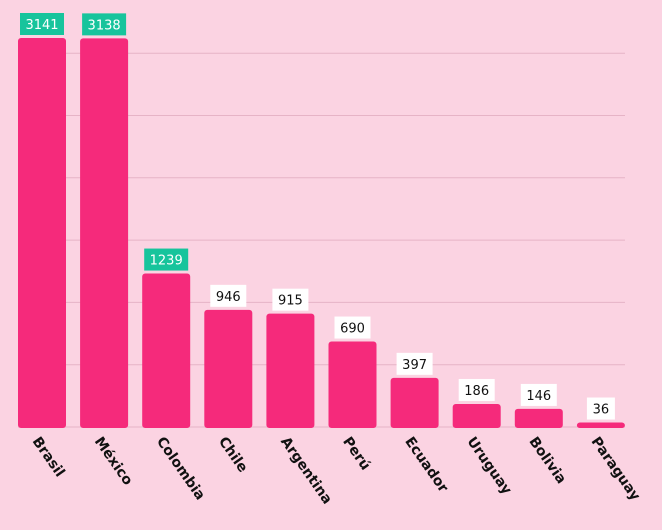  I want to click on category-label: Argentina, so click(306, 470).